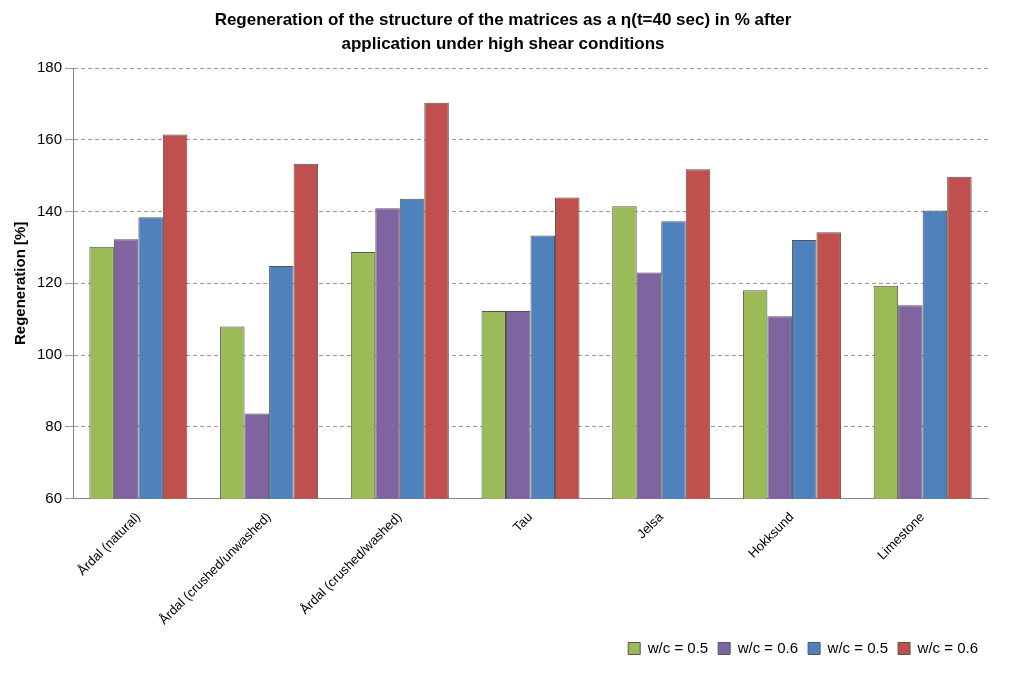 The image size is (1009, 677). I want to click on y-tick-label: 140, so click(50, 210).